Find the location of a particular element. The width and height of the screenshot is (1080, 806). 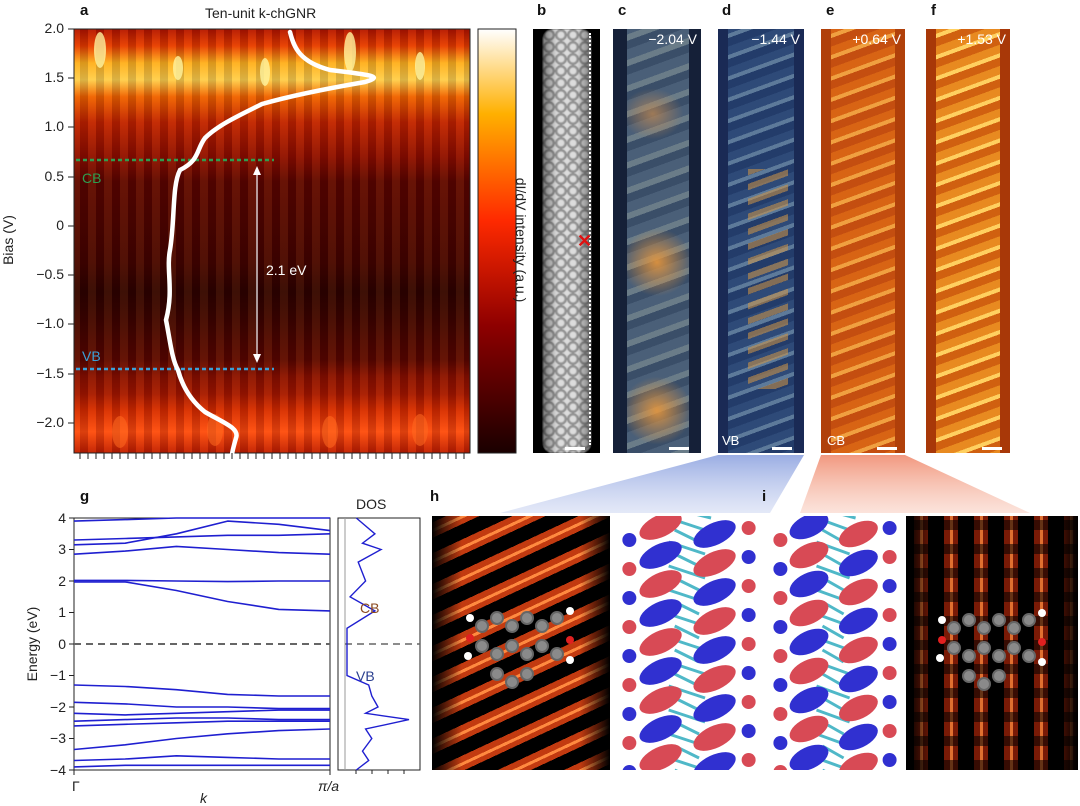

panel-h-orbital-isosurface is located at coordinates (689, 643).